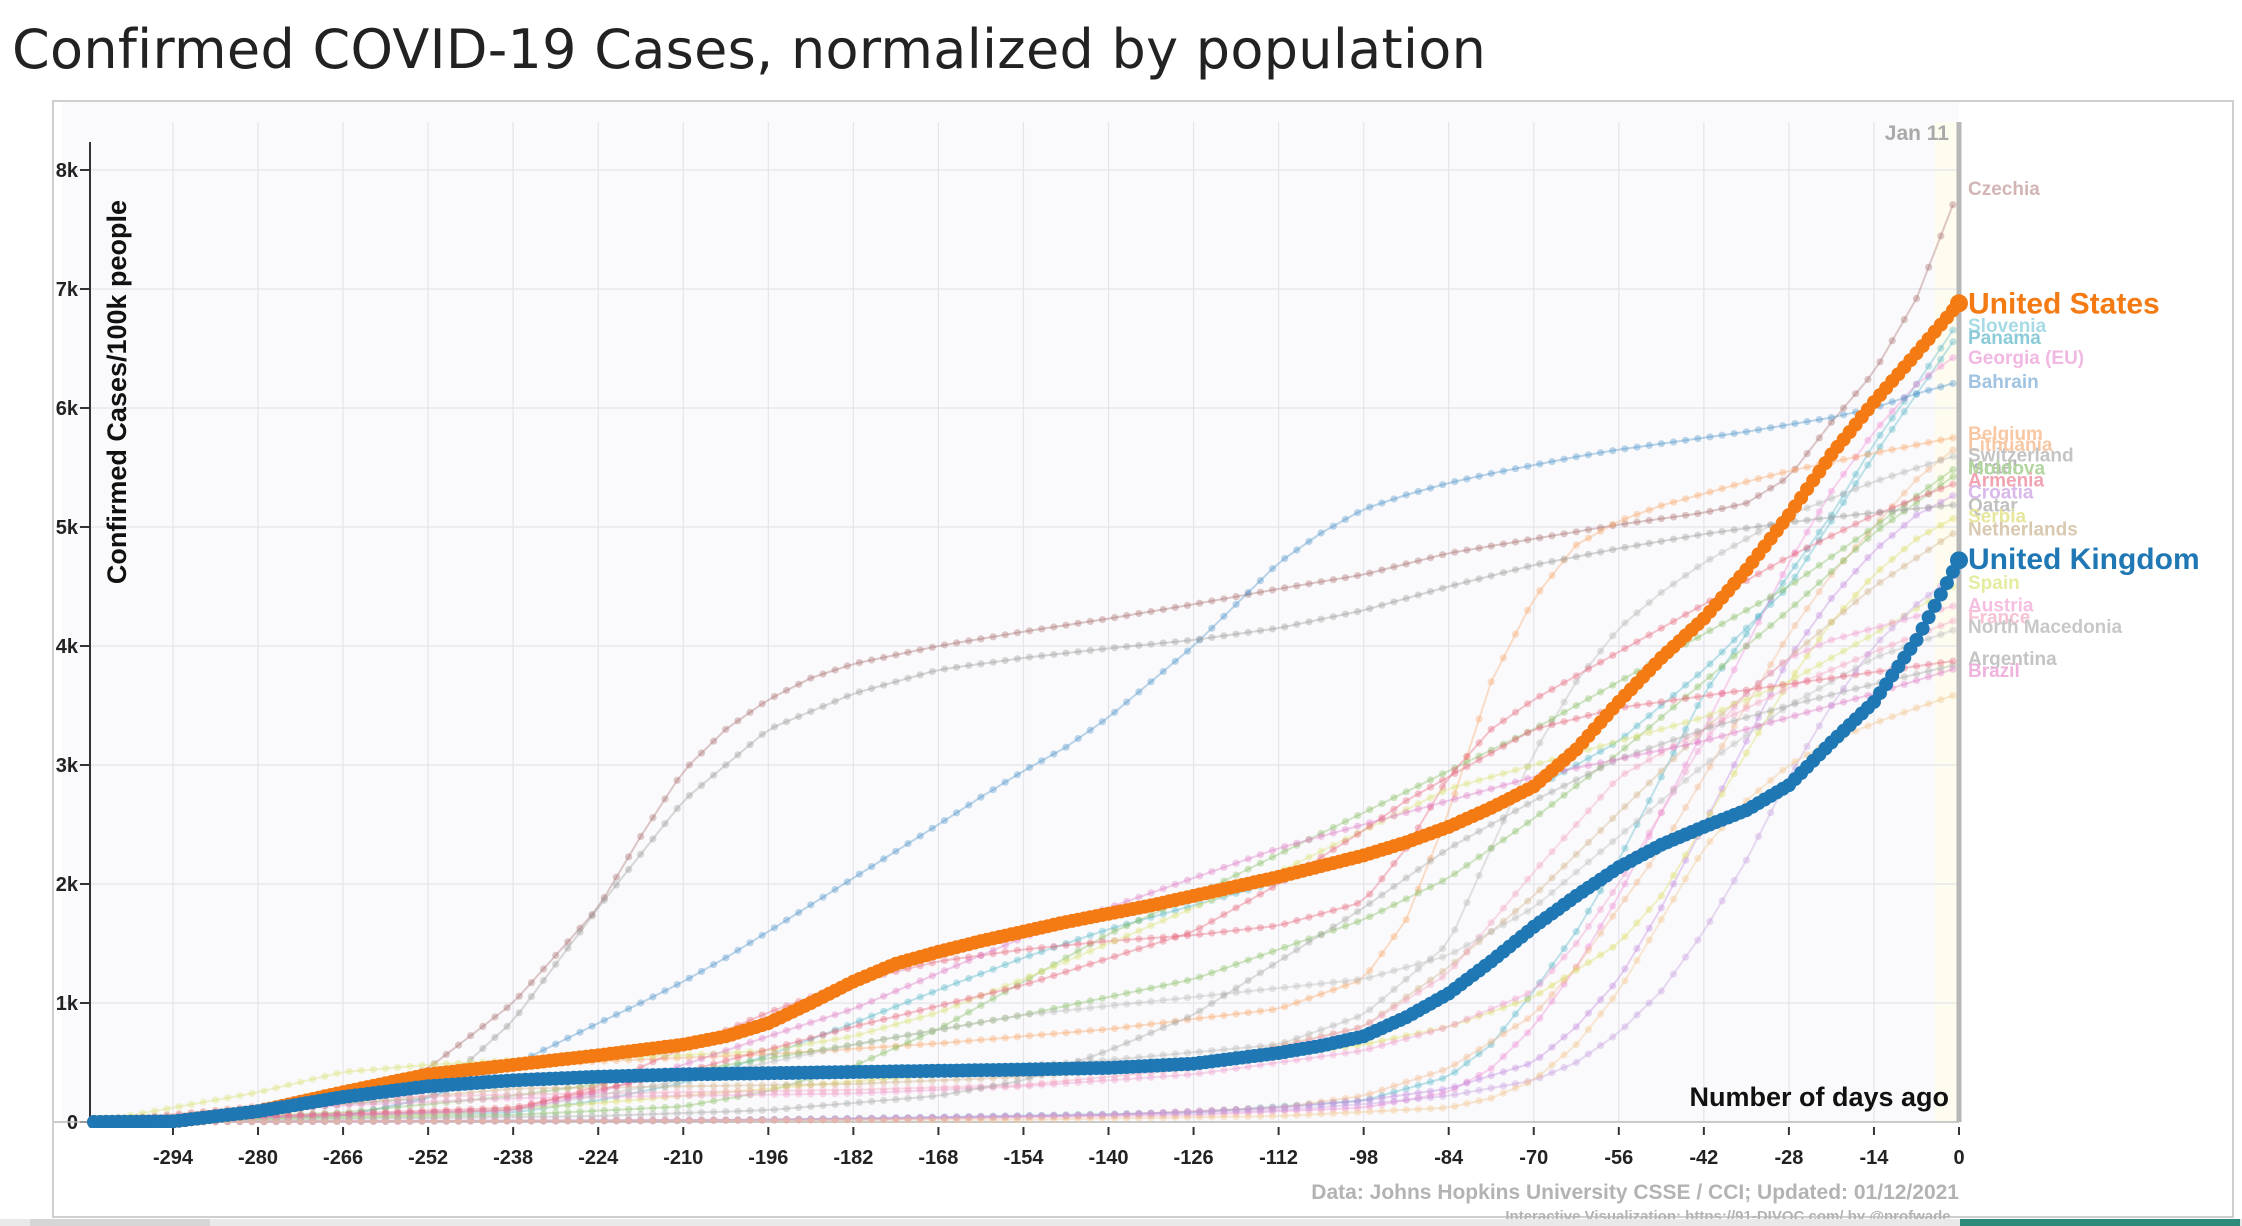 The width and height of the screenshot is (2242, 1226). What do you see at coordinates (2003, 382) in the screenshot?
I see `series-label-bahrain: Bahrain` at bounding box center [2003, 382].